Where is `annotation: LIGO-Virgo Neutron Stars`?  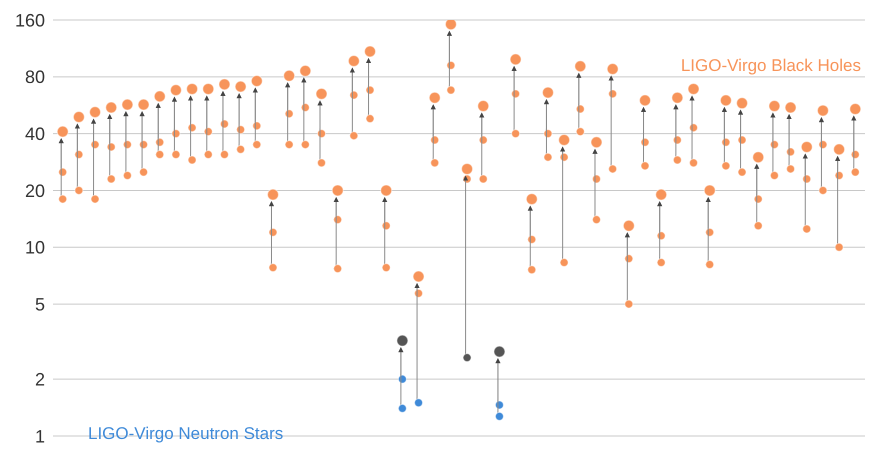
annotation: LIGO-Virgo Neutron Stars is located at coordinates (186, 434).